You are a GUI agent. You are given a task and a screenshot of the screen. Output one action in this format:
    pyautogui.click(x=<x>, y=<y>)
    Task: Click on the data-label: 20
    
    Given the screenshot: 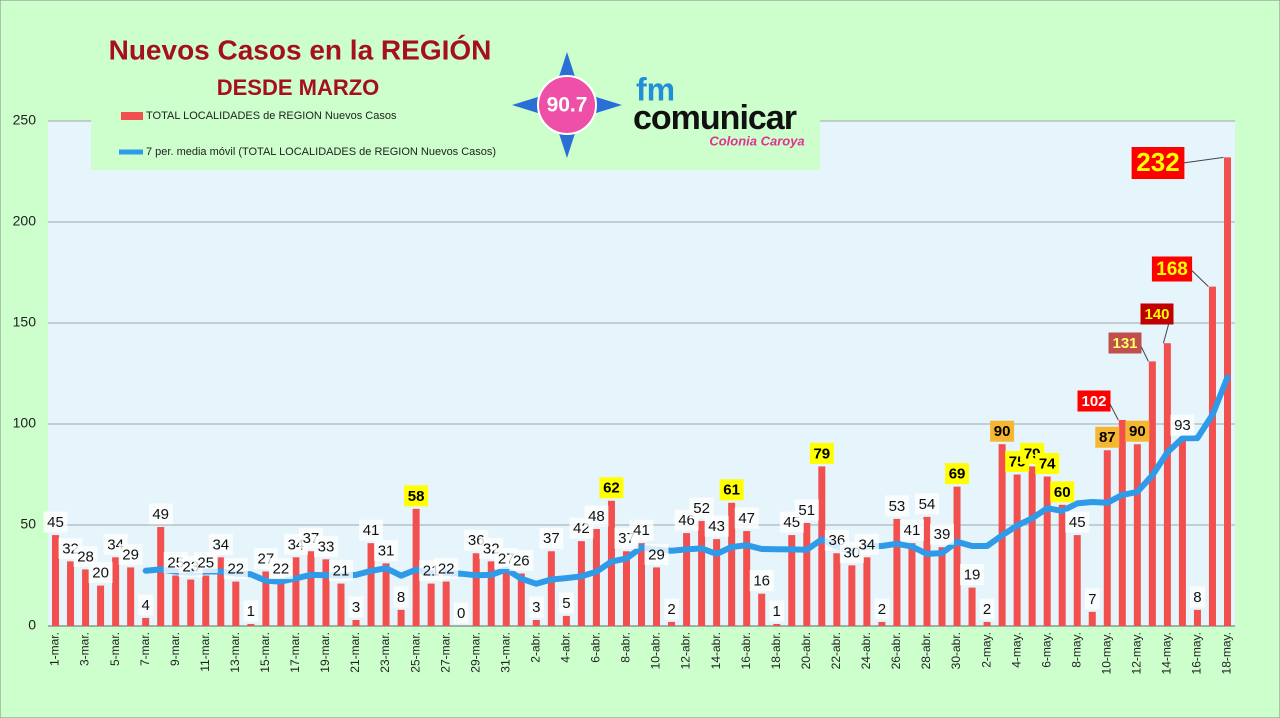 What is the action you would take?
    pyautogui.click(x=100, y=573)
    